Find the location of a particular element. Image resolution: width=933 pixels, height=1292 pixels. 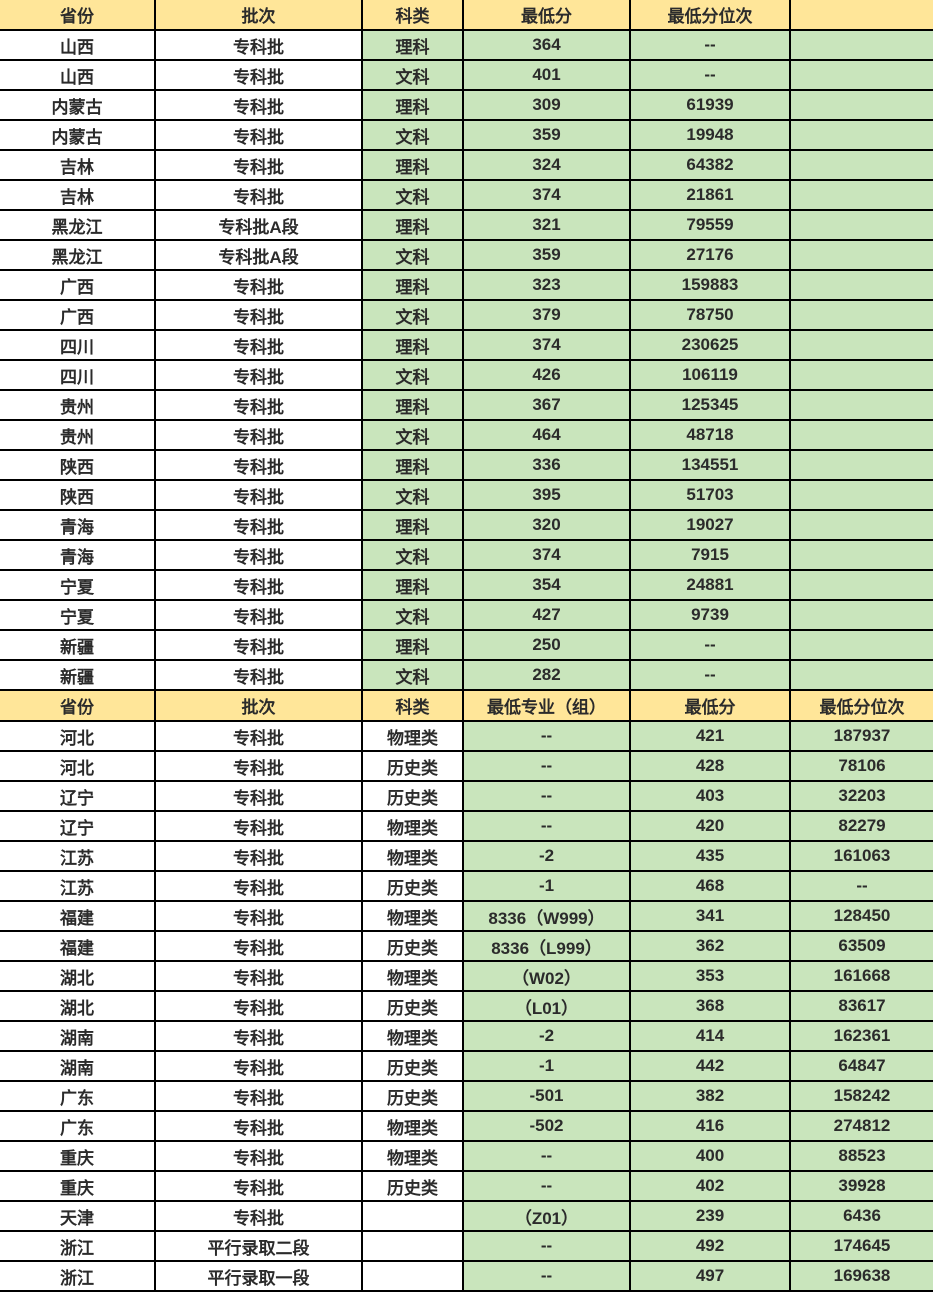

table-row: 福建 专科批 历史类 8336（L999） 362 63509 is located at coordinates (466, 946).